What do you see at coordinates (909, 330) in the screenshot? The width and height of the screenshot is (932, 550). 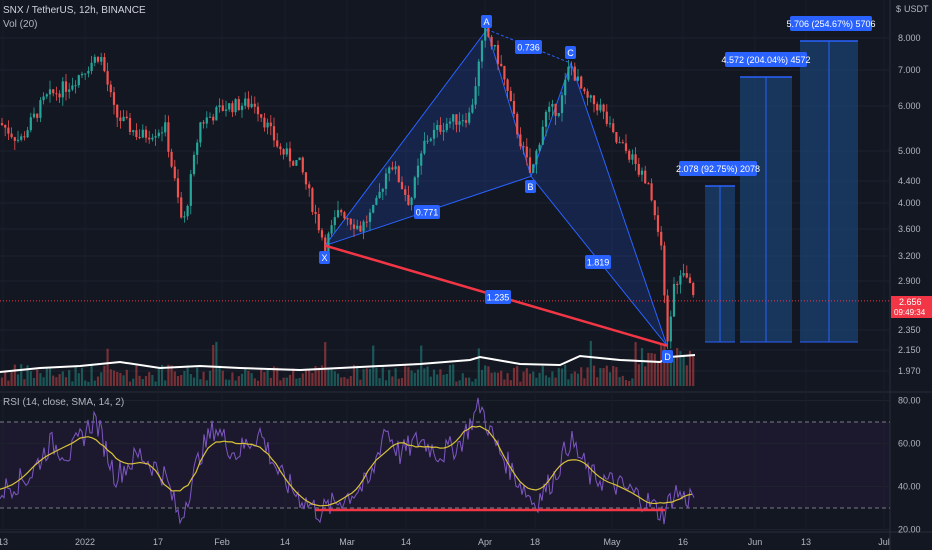 I see `price-tick-label: 2.350` at bounding box center [909, 330].